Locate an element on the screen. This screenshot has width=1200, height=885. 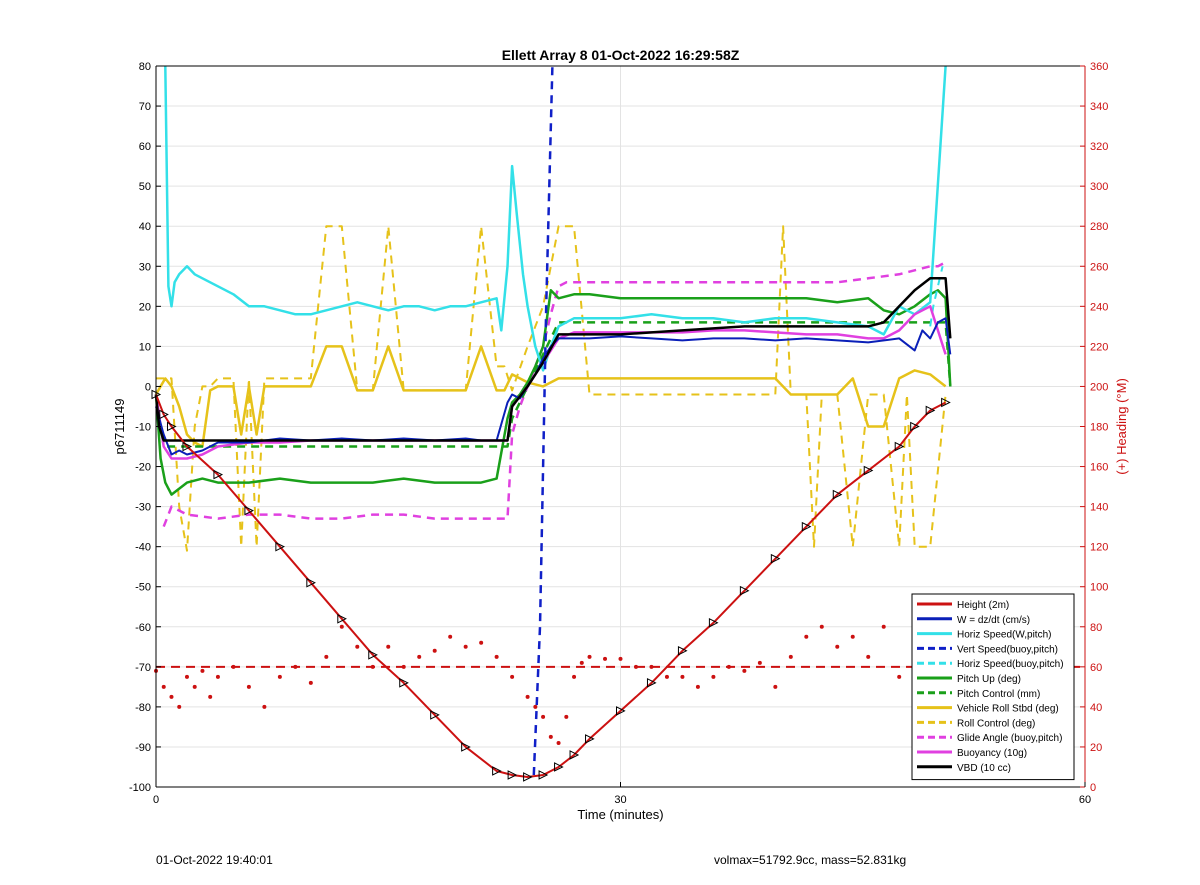
y2-tick-label: 220 is located at coordinates (1099, 347).